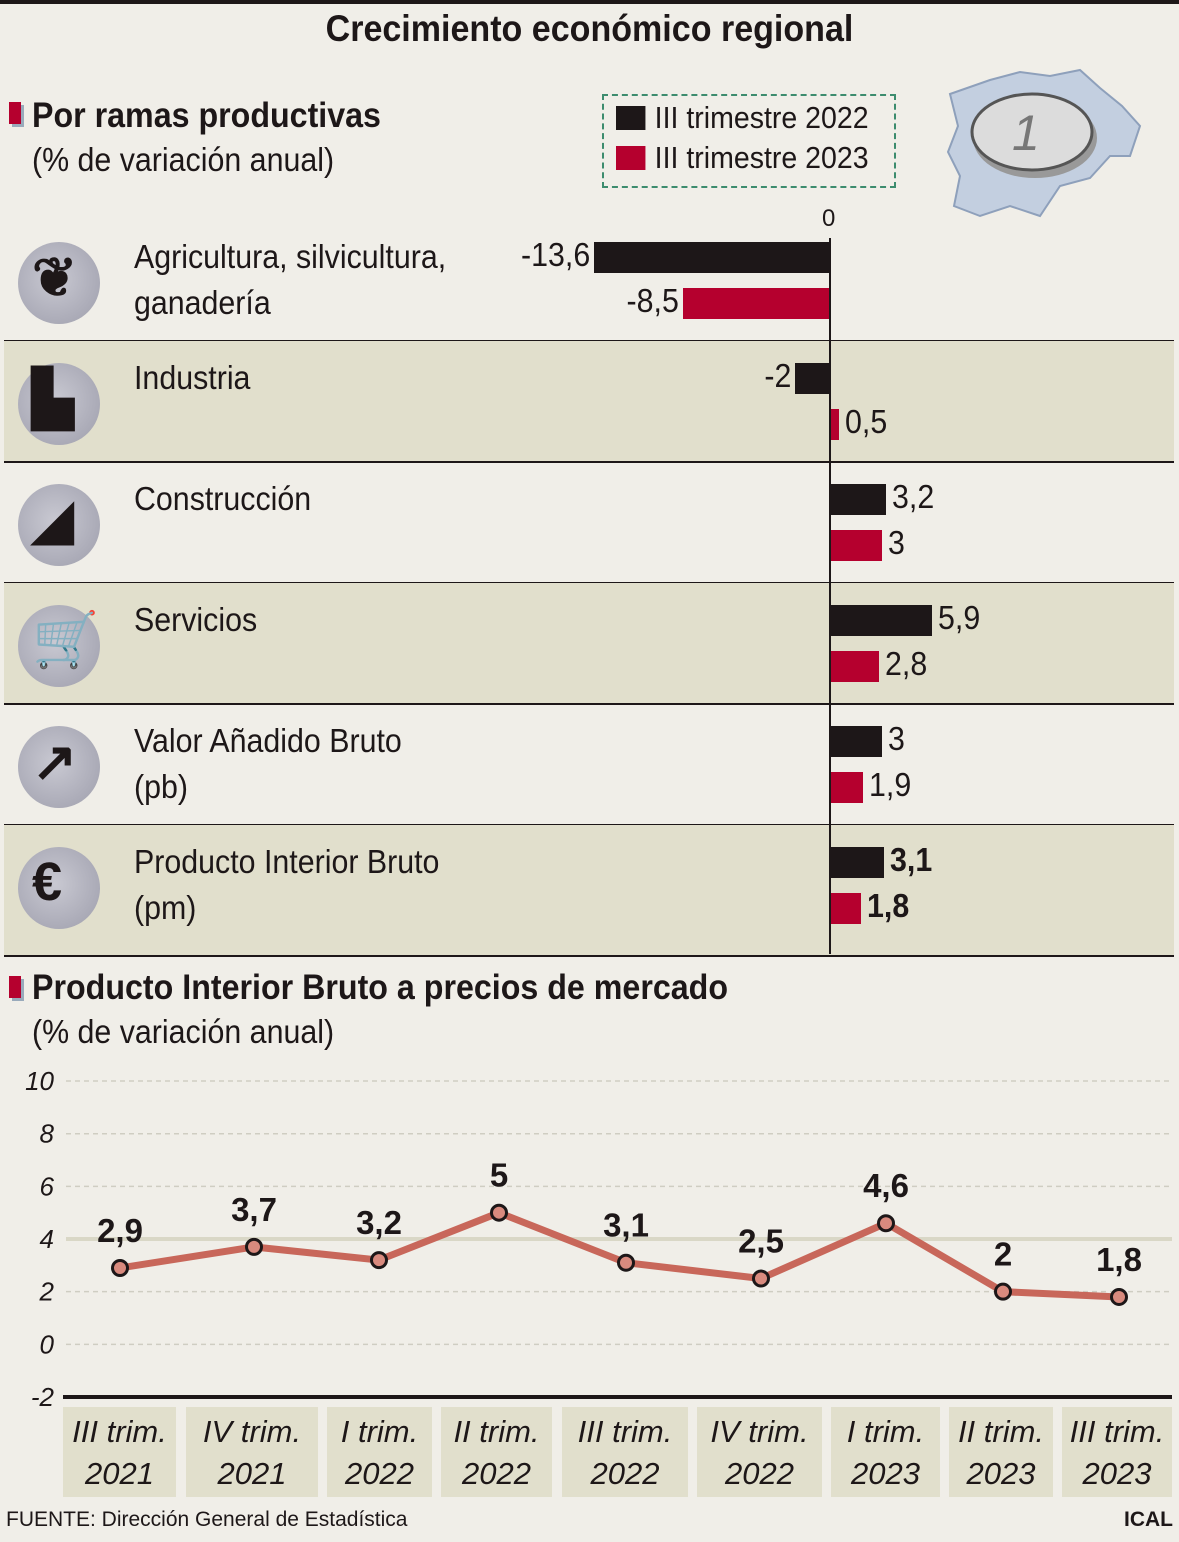 Image resolution: width=1179 pixels, height=1542 pixels. What do you see at coordinates (252, 1452) in the screenshot?
I see `x-category-label: IV trim. 2021` at bounding box center [252, 1452].